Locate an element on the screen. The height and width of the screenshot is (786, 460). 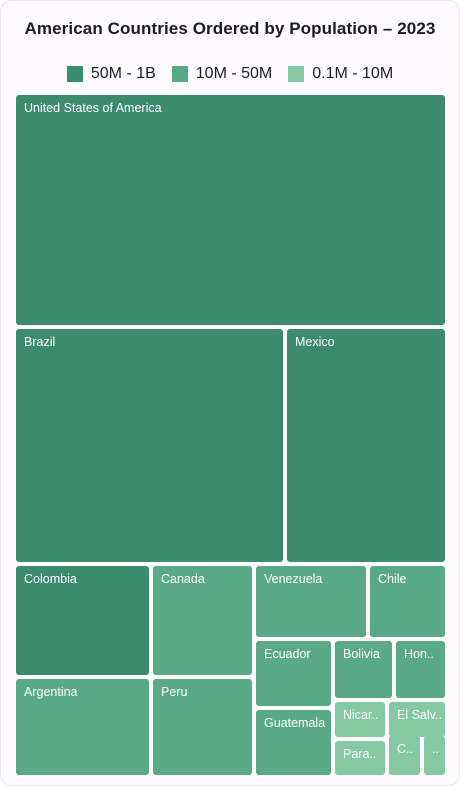
tile-colombia: Colombia is located at coordinates (82, 620).